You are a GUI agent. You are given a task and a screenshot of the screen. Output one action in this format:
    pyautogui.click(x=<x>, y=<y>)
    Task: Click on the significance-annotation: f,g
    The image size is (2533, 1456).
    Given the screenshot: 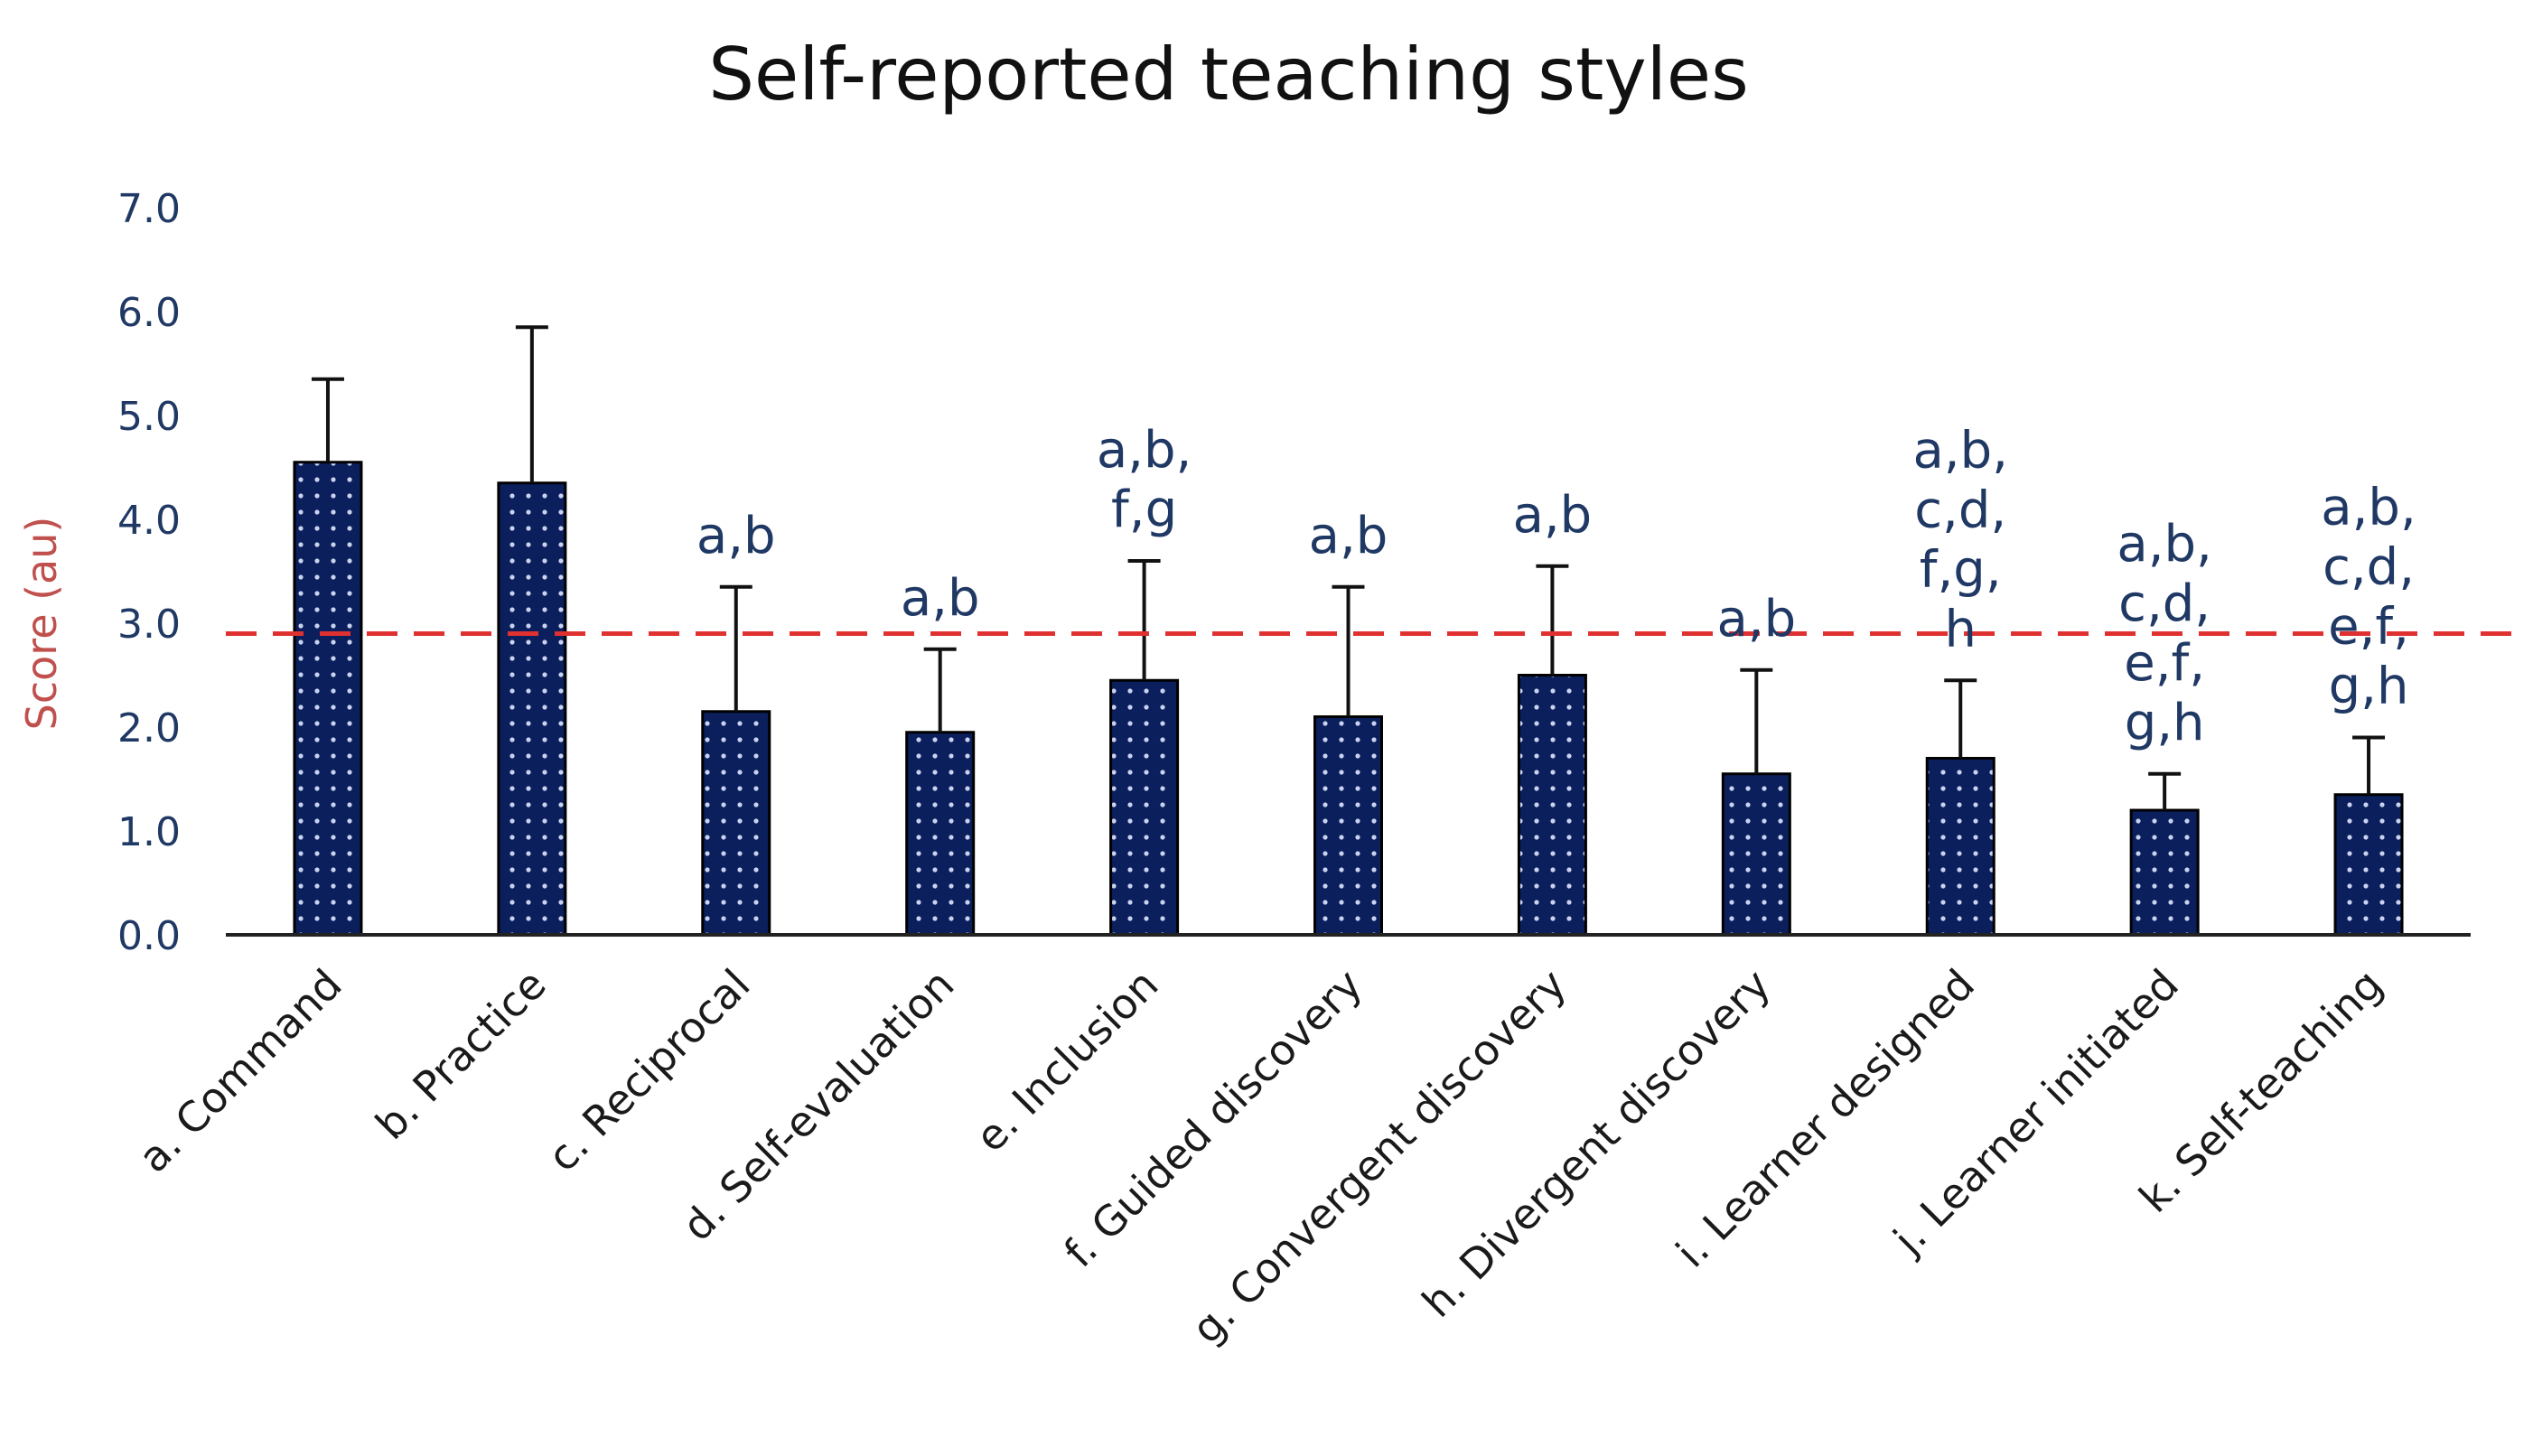 What is the action you would take?
    pyautogui.click(x=1144, y=510)
    